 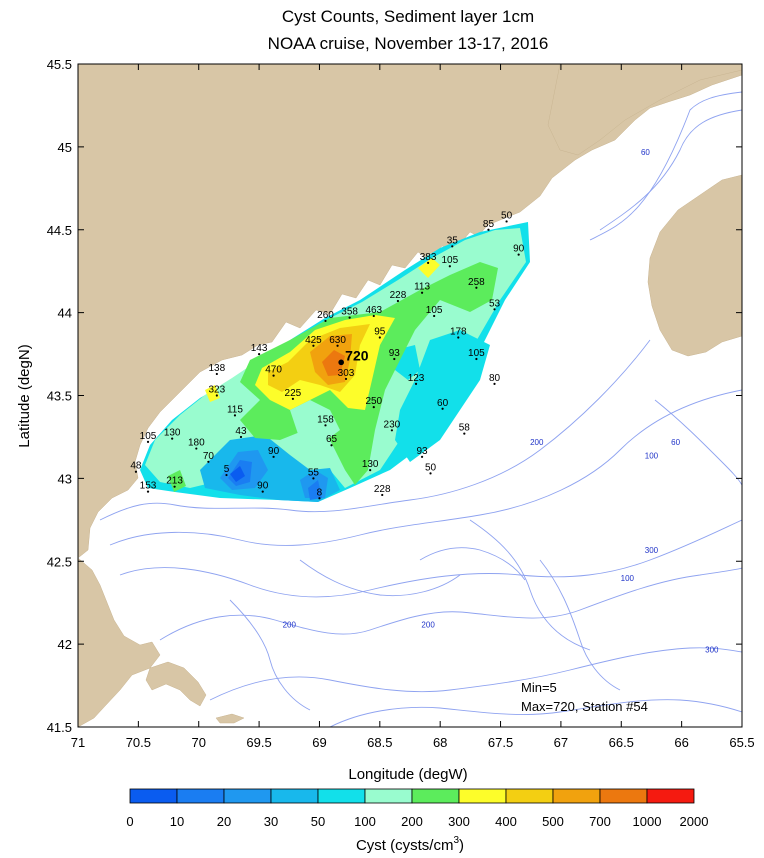 I want to click on station-value: 250, so click(x=373, y=401).